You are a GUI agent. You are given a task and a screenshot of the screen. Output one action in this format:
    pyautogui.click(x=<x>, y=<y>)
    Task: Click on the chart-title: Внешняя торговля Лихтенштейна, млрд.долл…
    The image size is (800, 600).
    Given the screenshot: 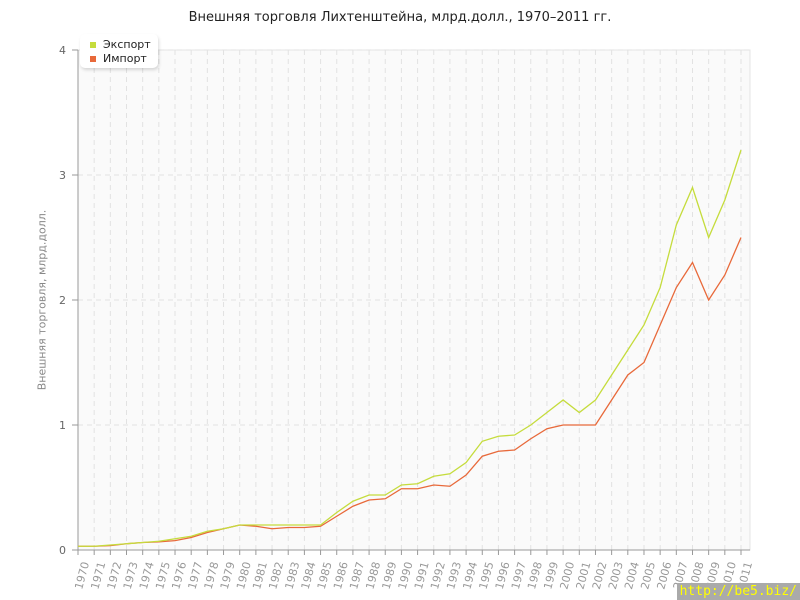 What is the action you would take?
    pyautogui.click(x=400, y=17)
    